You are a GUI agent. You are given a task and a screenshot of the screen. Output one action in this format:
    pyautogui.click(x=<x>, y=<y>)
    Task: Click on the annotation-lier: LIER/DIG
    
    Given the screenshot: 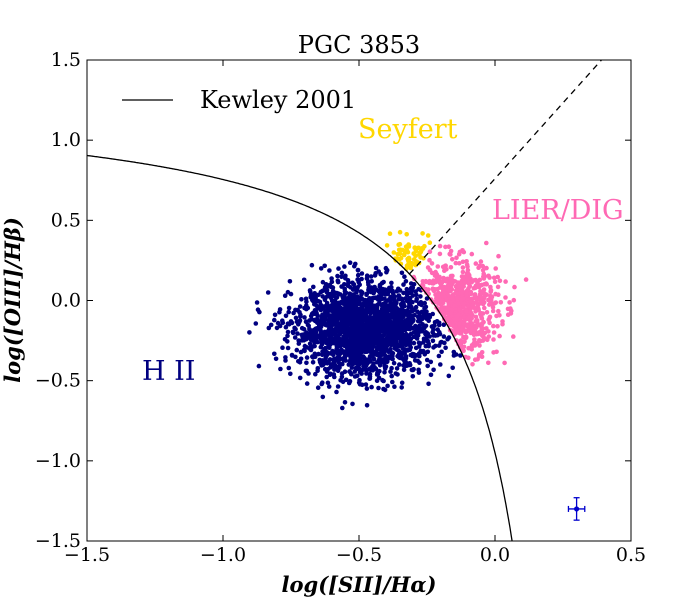 What is the action you would take?
    pyautogui.click(x=558, y=210)
    